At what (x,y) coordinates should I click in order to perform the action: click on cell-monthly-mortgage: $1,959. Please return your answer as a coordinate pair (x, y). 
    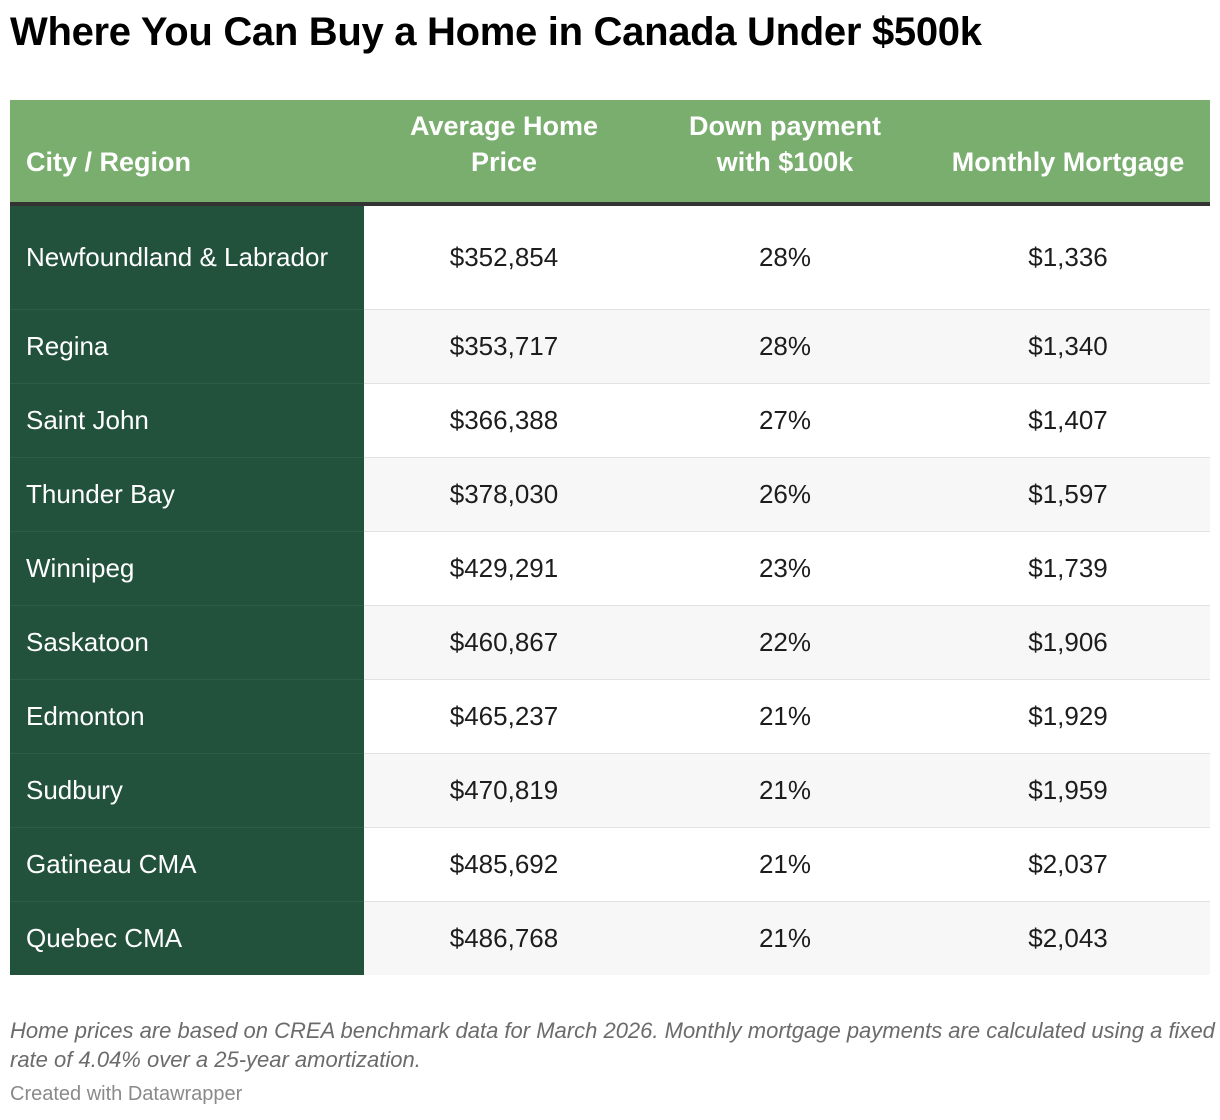
    Looking at the image, I should click on (1068, 790).